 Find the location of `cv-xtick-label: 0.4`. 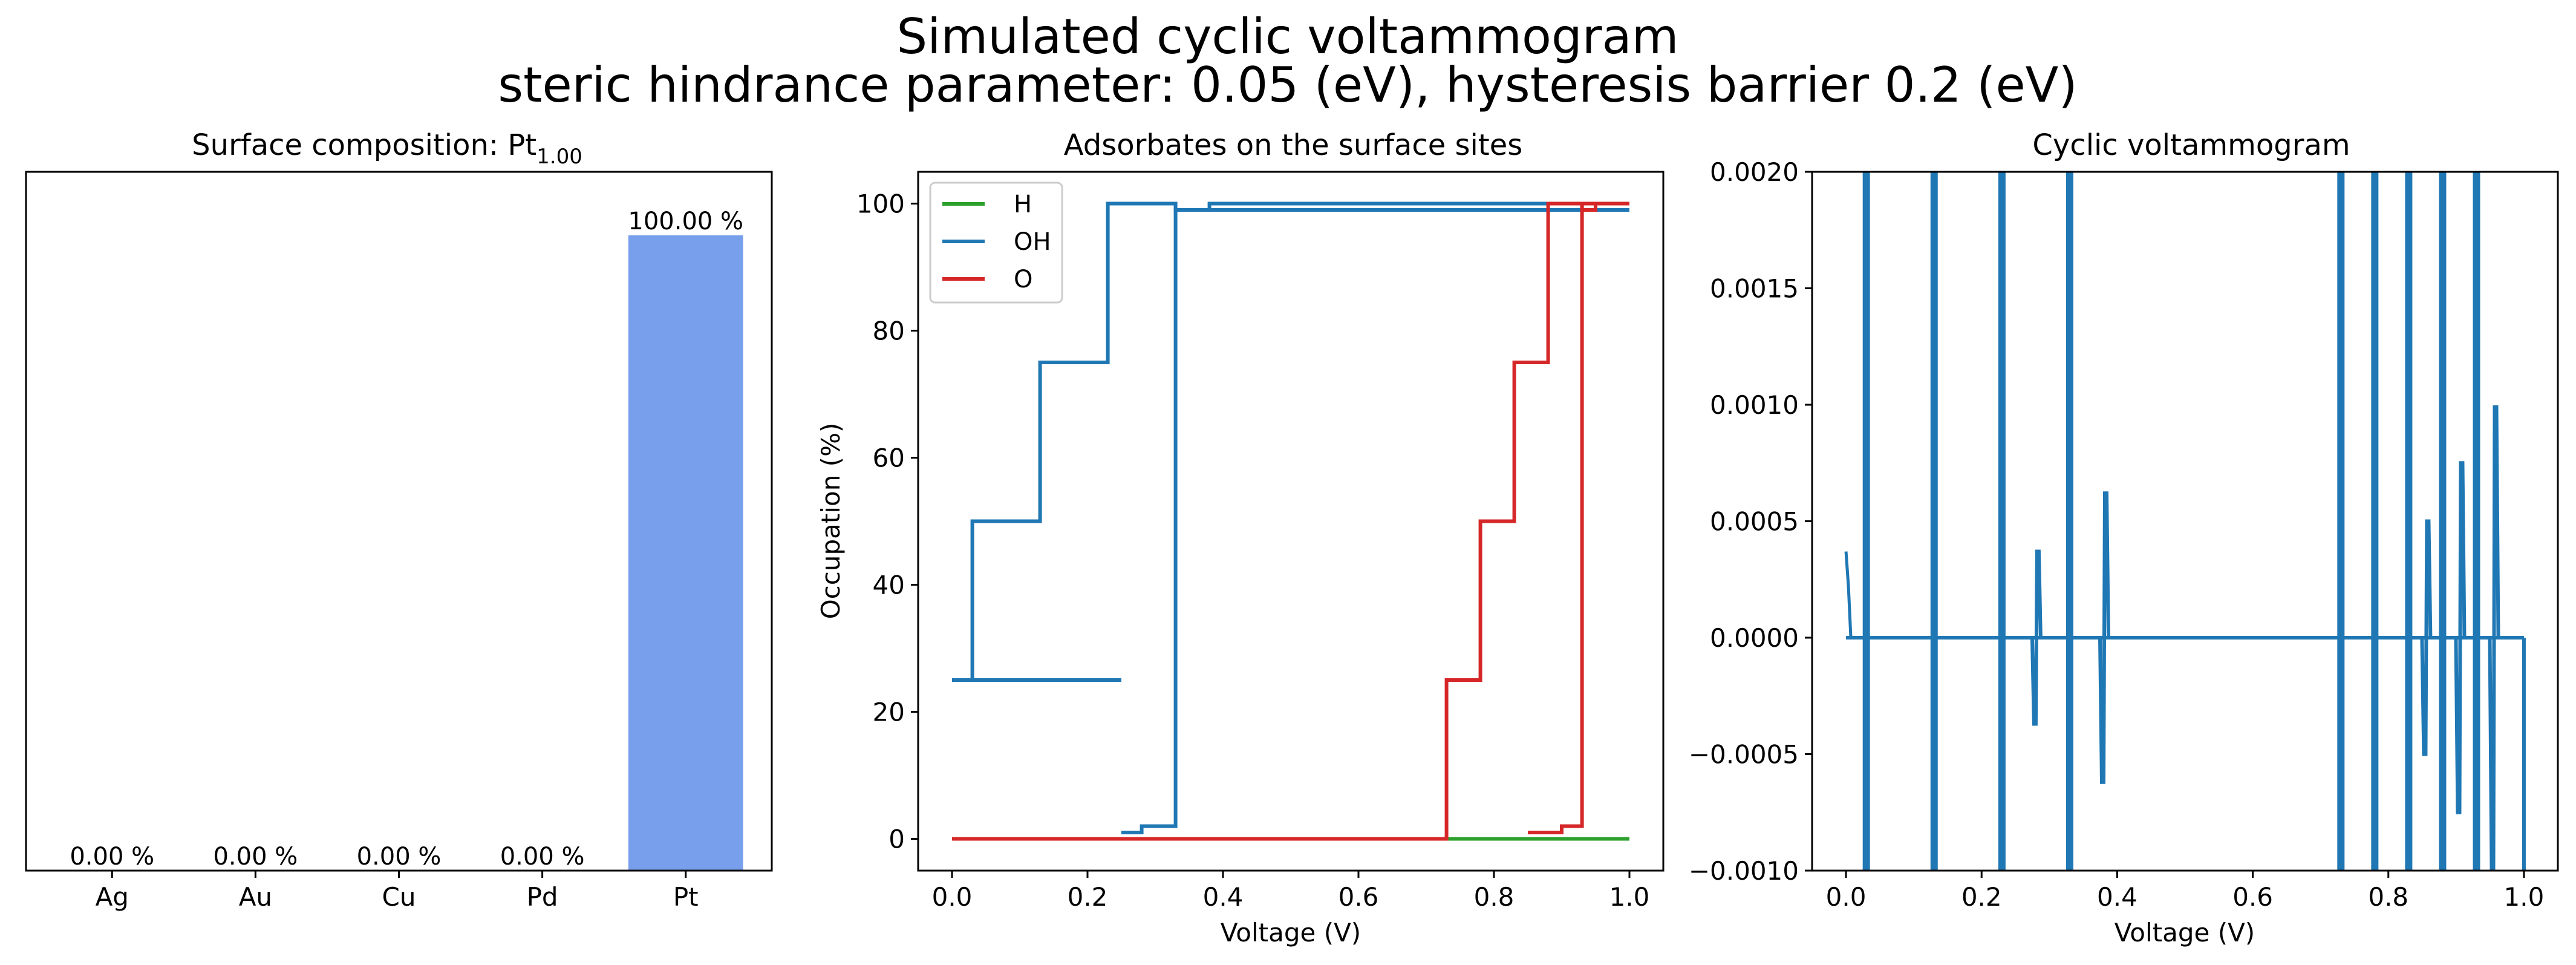

cv-xtick-label: 0.4 is located at coordinates (2117, 897).